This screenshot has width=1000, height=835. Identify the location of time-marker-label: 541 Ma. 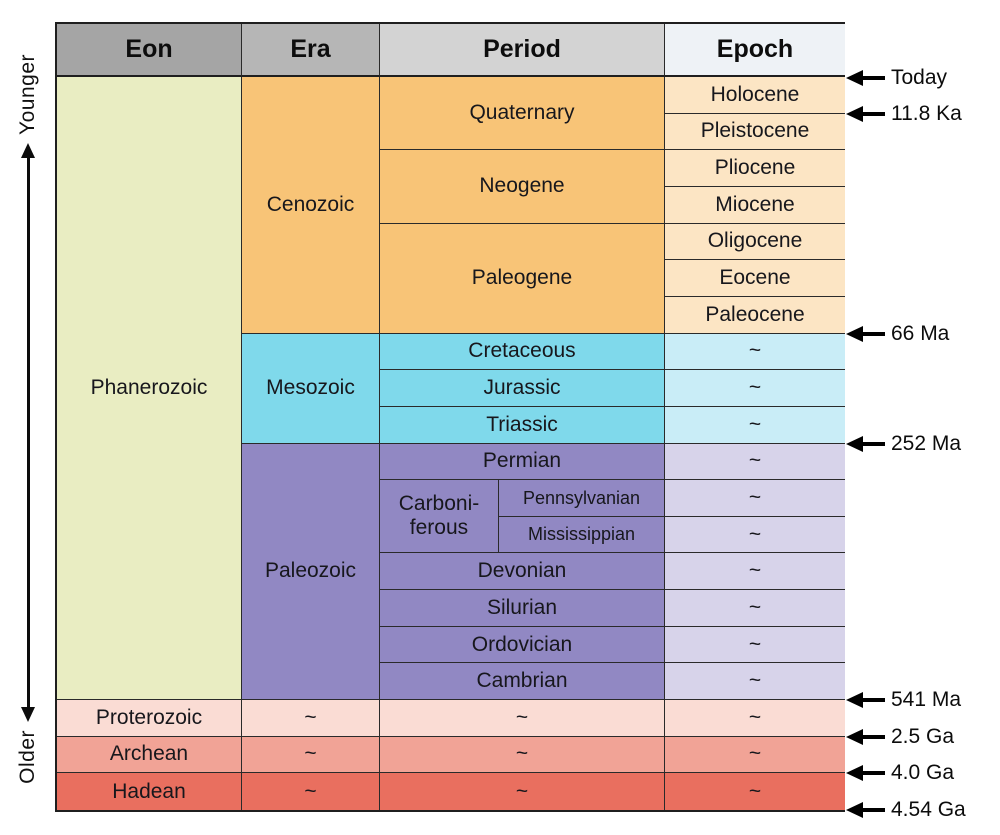
(926, 699).